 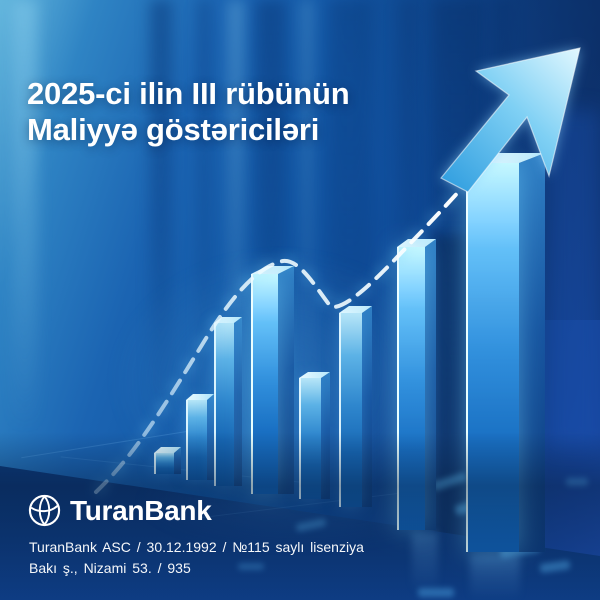 What do you see at coordinates (574, 280) in the screenshot?
I see `background-band` at bounding box center [574, 280].